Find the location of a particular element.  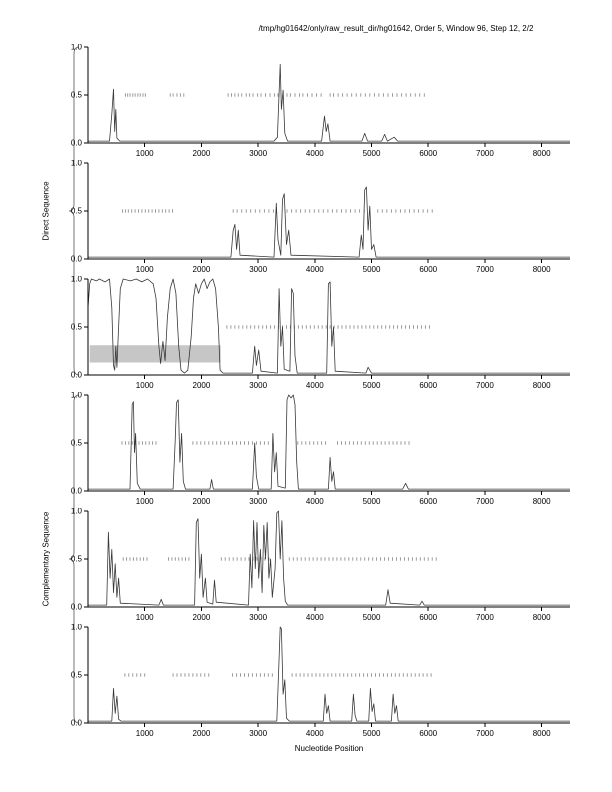

direct-sequence-label: Direct Sequence is located at coordinates (46, 211).